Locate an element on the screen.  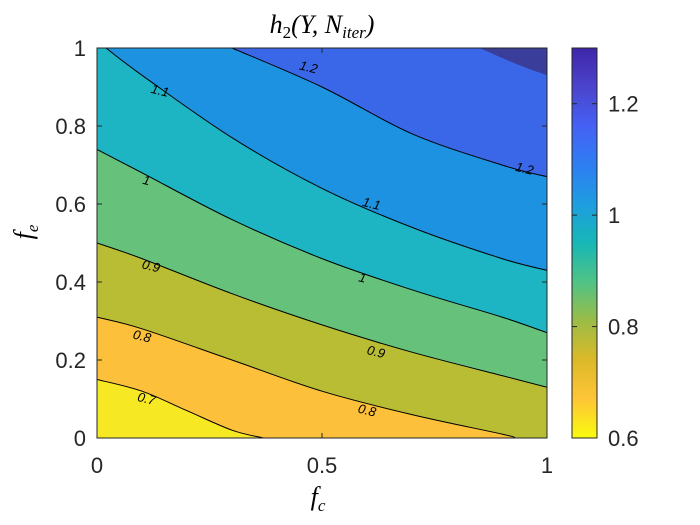
colorbar-gradient is located at coordinates (584, 243).